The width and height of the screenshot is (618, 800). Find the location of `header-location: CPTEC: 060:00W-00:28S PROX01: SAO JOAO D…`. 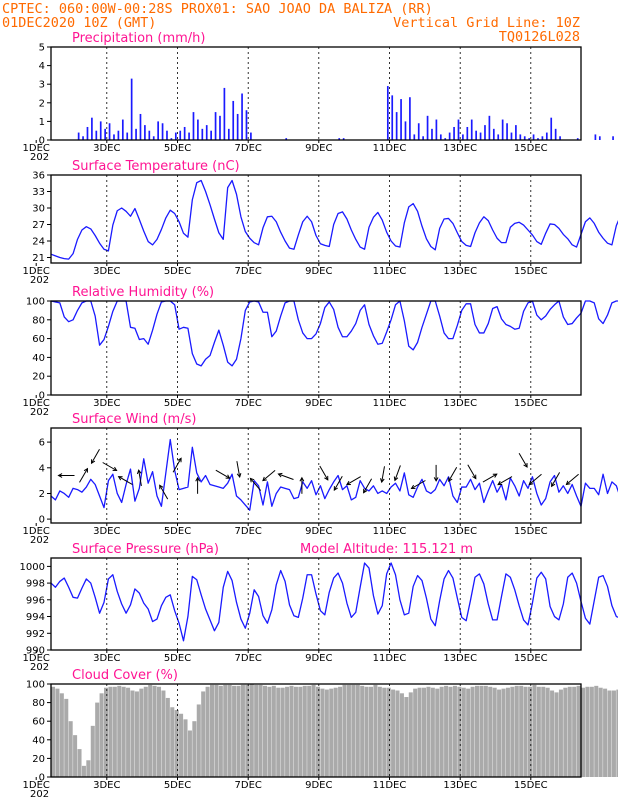

header-location: CPTEC: 060:00W-00:28S PROX01: SAO JOAO D… is located at coordinates (217, 9).